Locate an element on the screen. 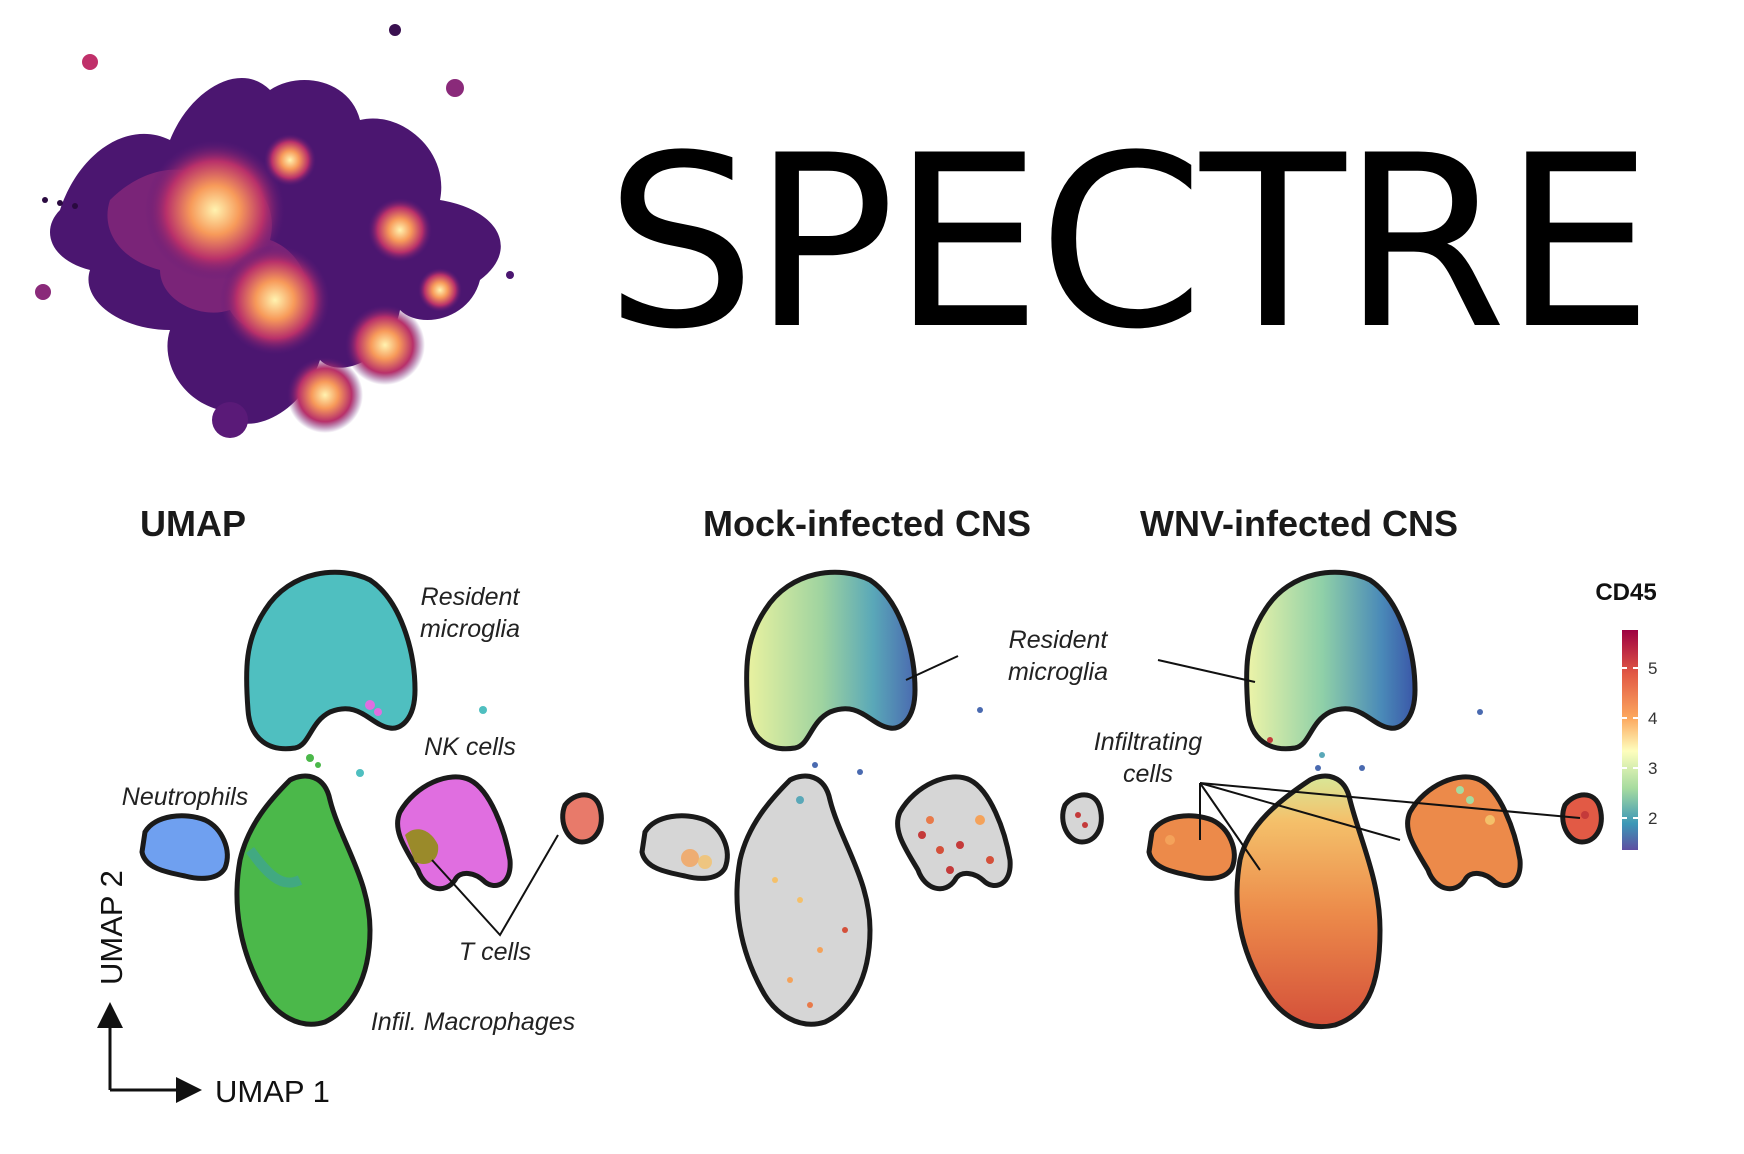  panel-title-mock: Mock-infected CNS is located at coordinates (867, 523).